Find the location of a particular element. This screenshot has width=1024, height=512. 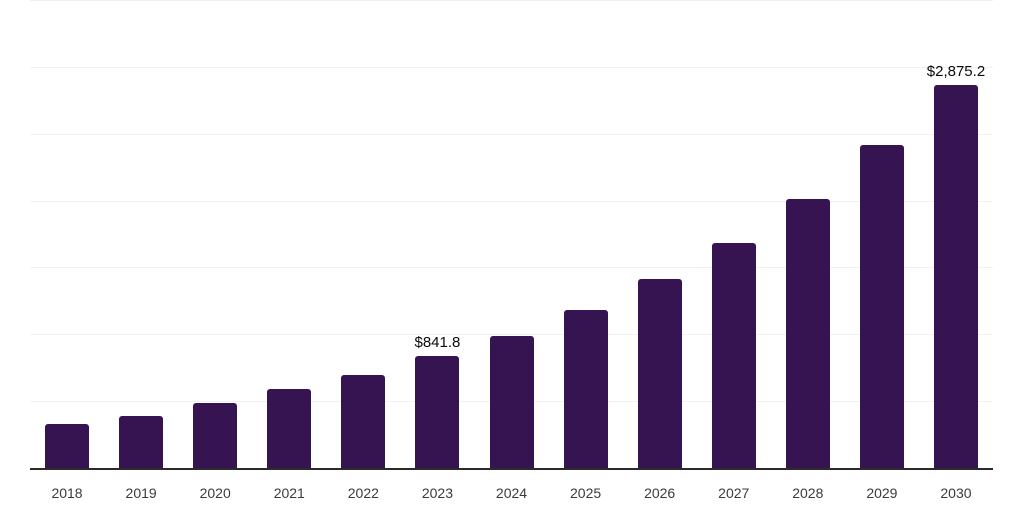

bar-2023 is located at coordinates (437, 412).